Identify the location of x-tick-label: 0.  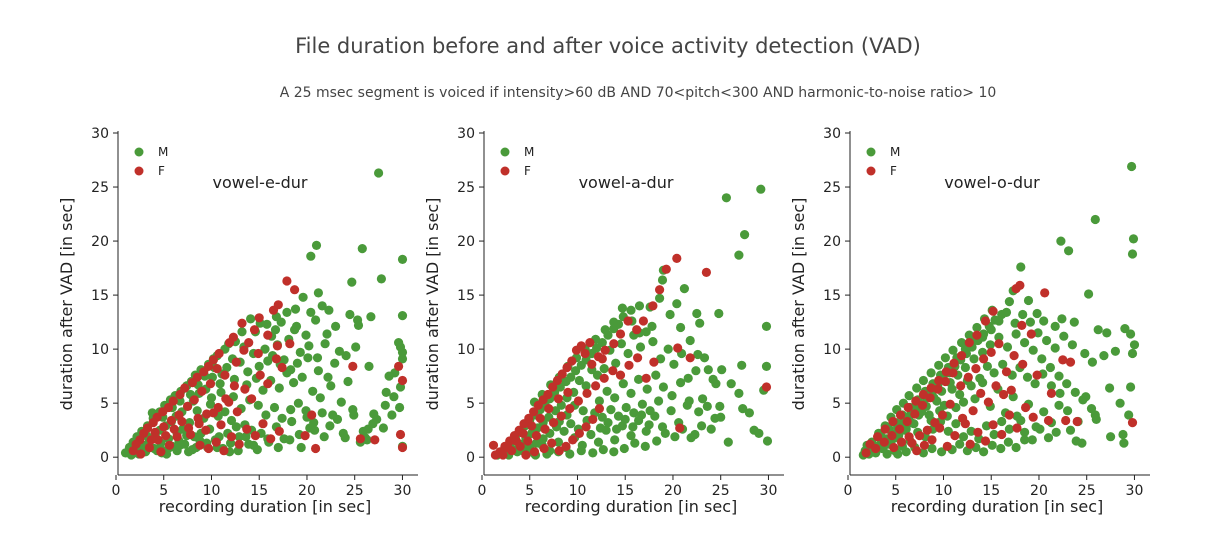
(482, 491).